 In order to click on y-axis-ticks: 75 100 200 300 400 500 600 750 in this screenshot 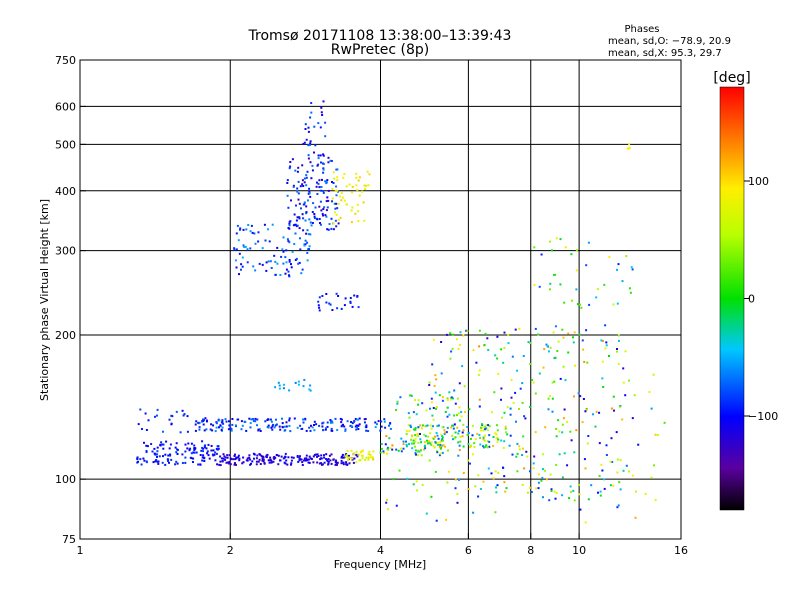, I will do `click(70, 300)`.